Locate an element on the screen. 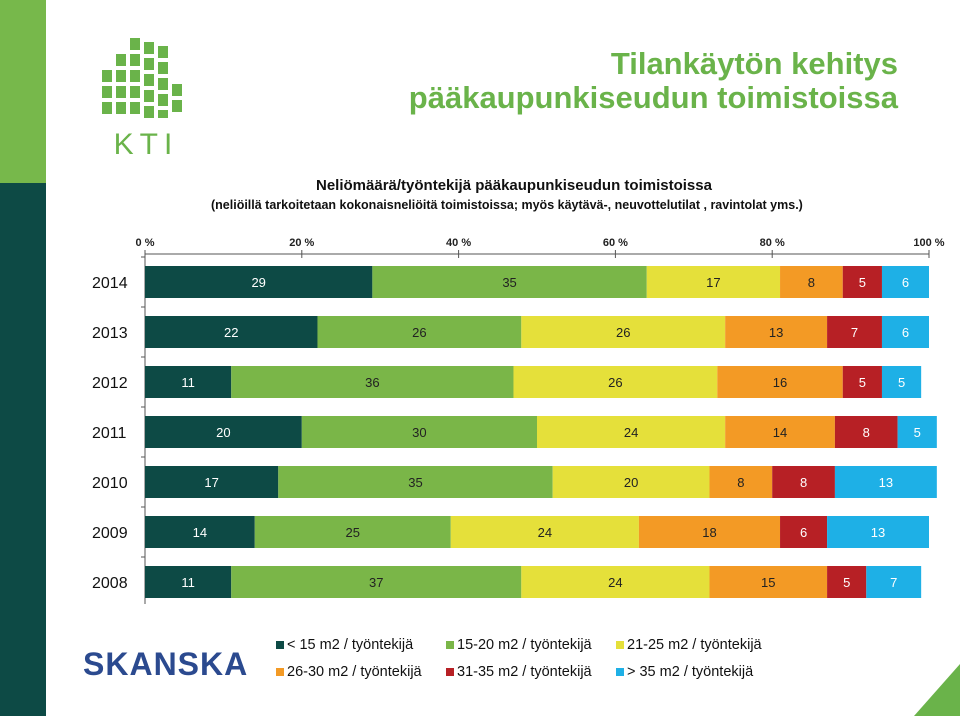  x-tick-label: 20 % is located at coordinates (301, 243).